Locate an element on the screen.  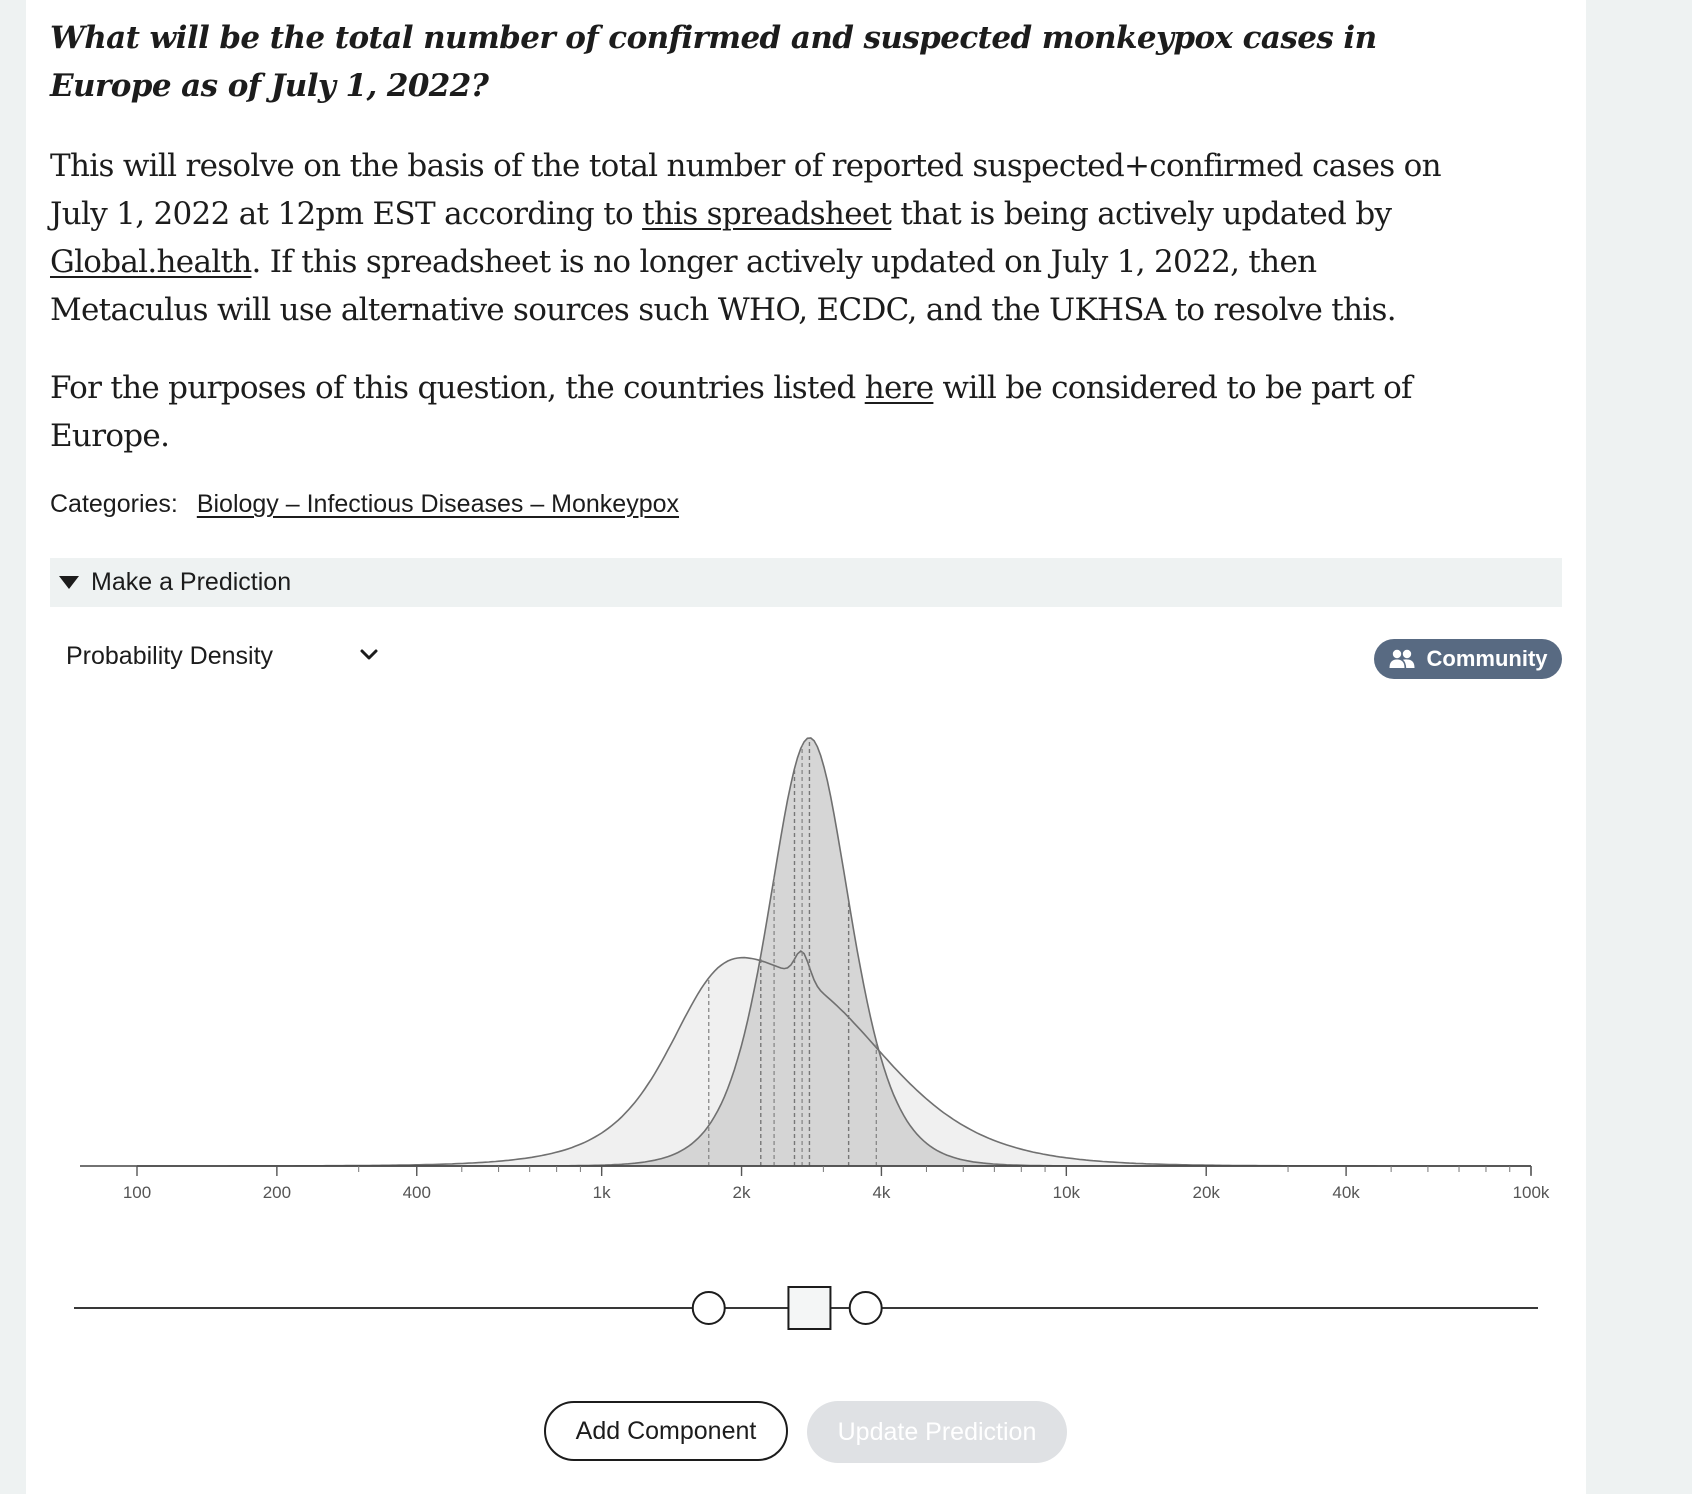
density-select: Probability Density is located at coordinates (226, 656).